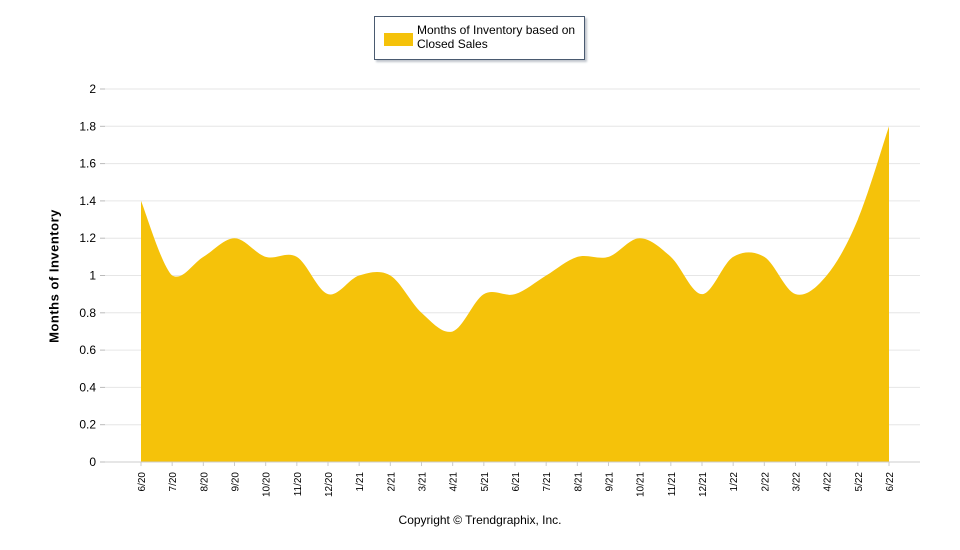  Describe the element at coordinates (92, 89) in the screenshot. I see `y-tick-label: 2` at that location.